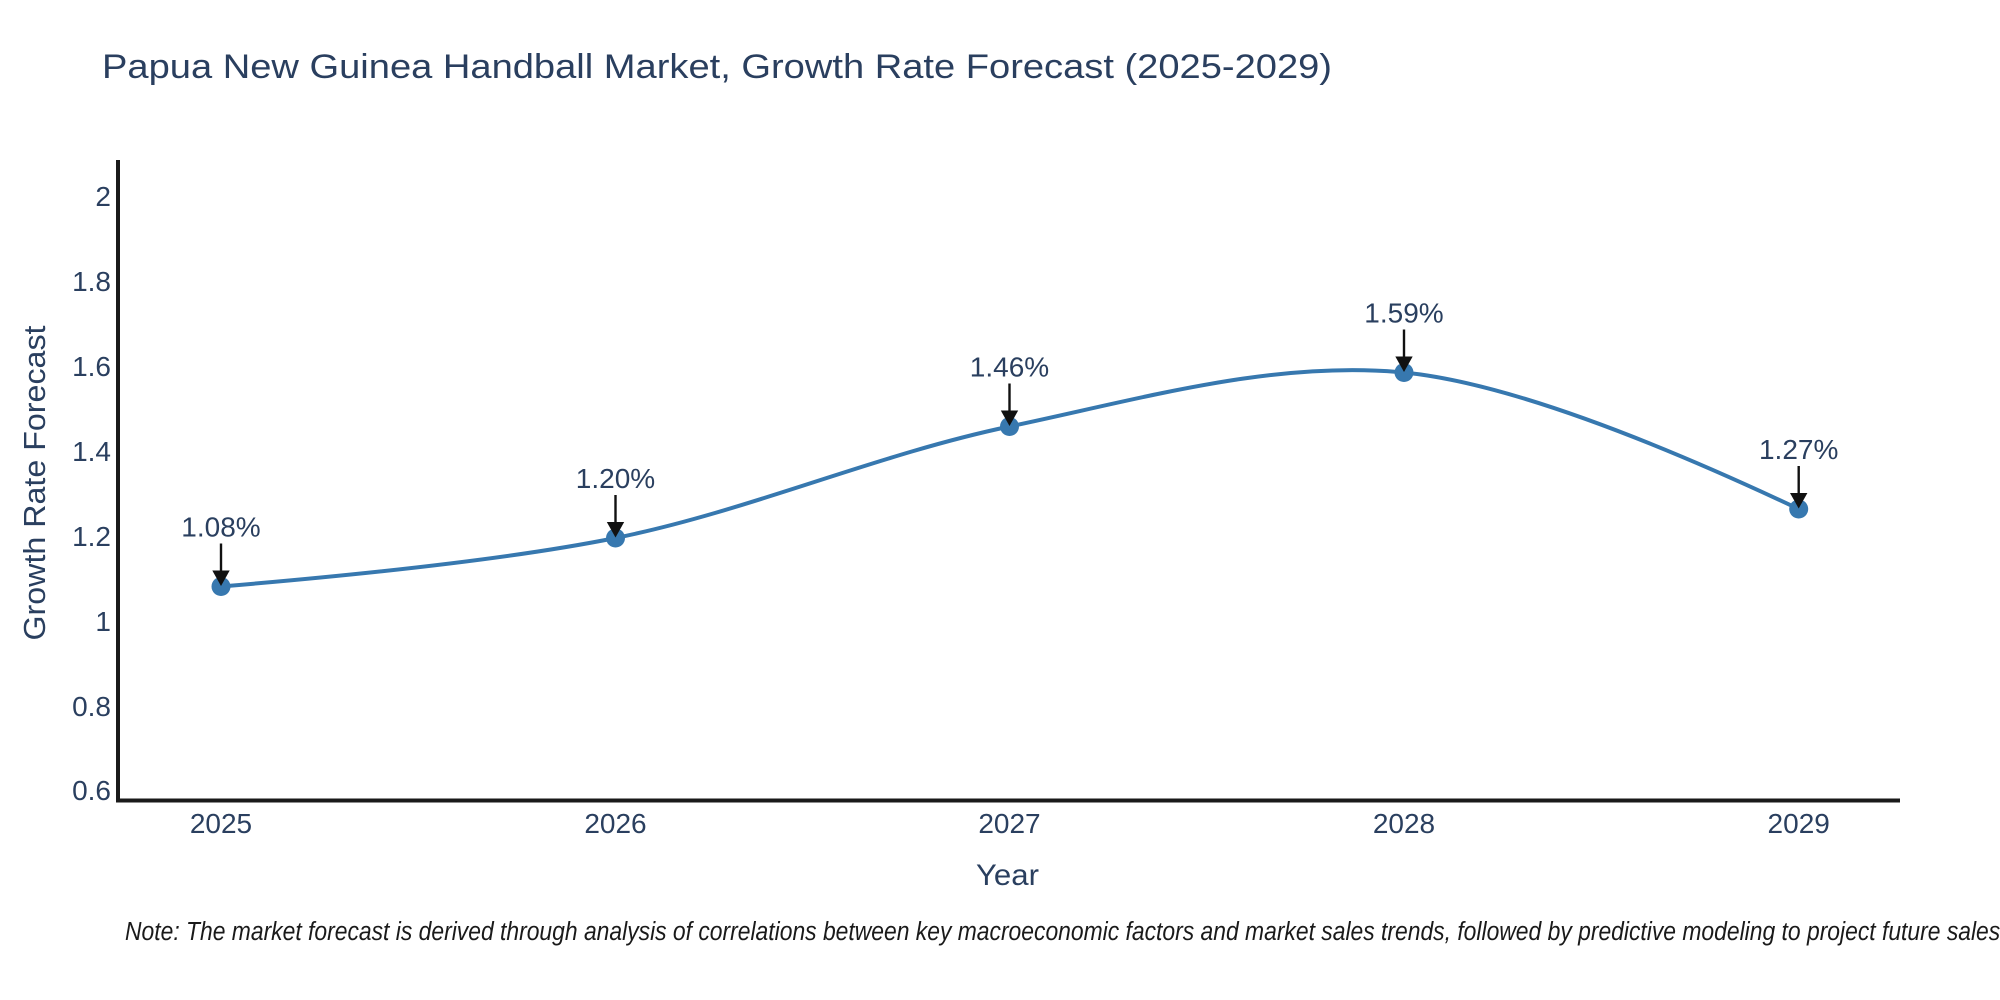 Image resolution: width=2000 pixels, height=1000 pixels. Describe the element at coordinates (34, 482) in the screenshot. I see `svg-text: Growth Rate Forecast` at that location.